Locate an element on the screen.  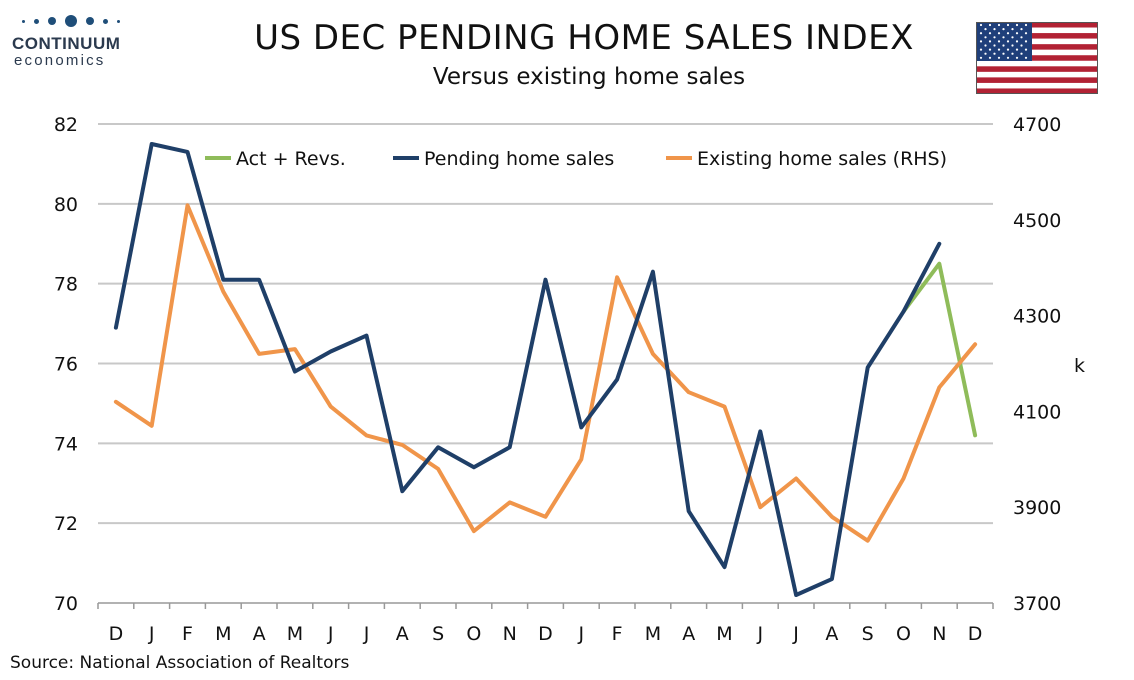
logo-name: CONTINUUM is located at coordinates (66, 43).